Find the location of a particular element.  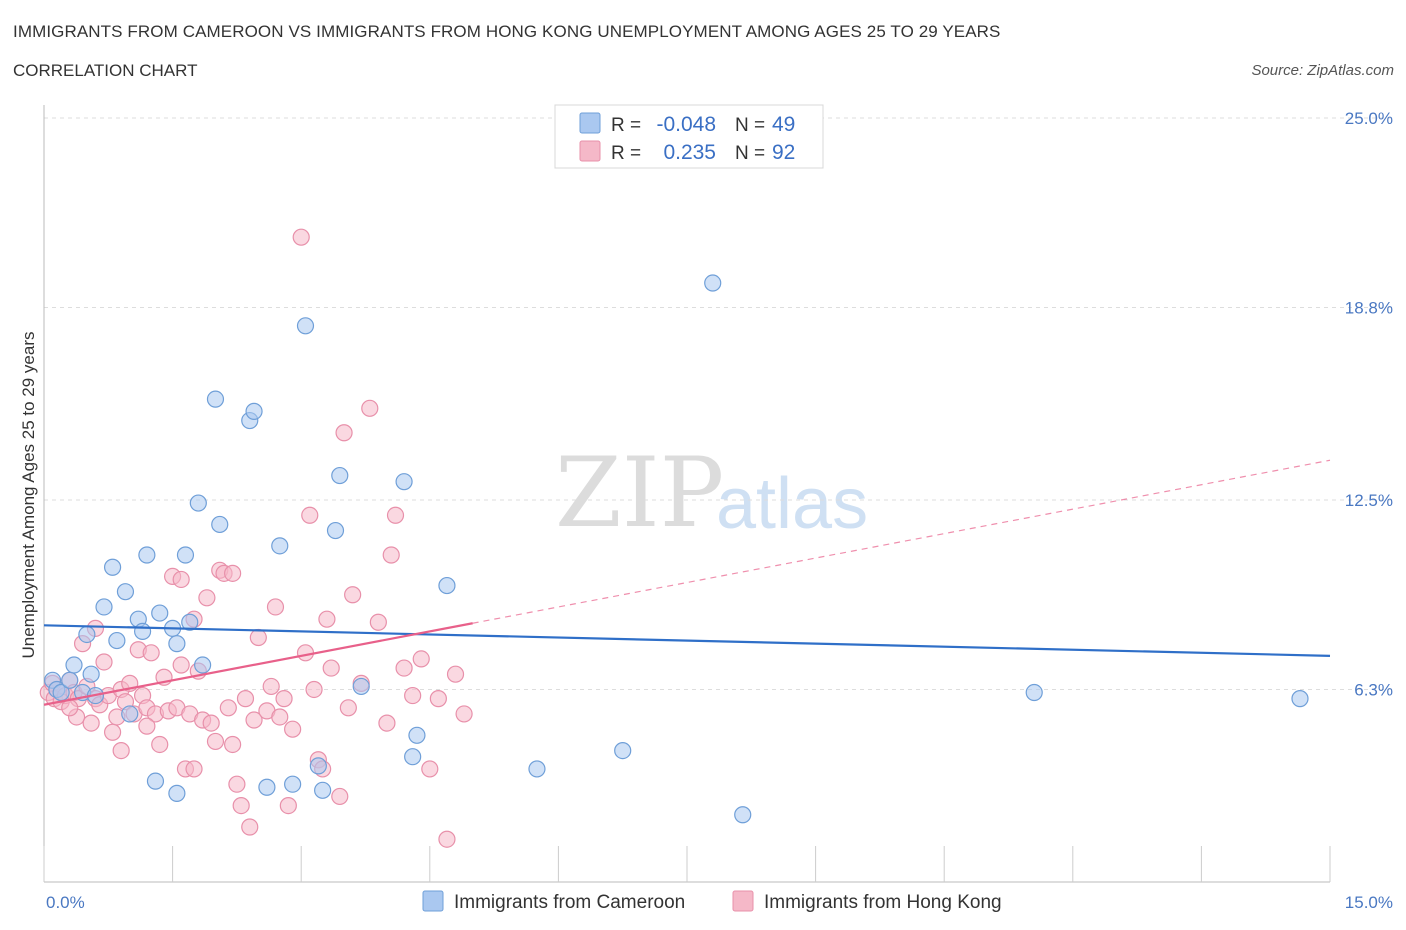

trend-line-hong-kong-extension is located at coordinates (901, 541).